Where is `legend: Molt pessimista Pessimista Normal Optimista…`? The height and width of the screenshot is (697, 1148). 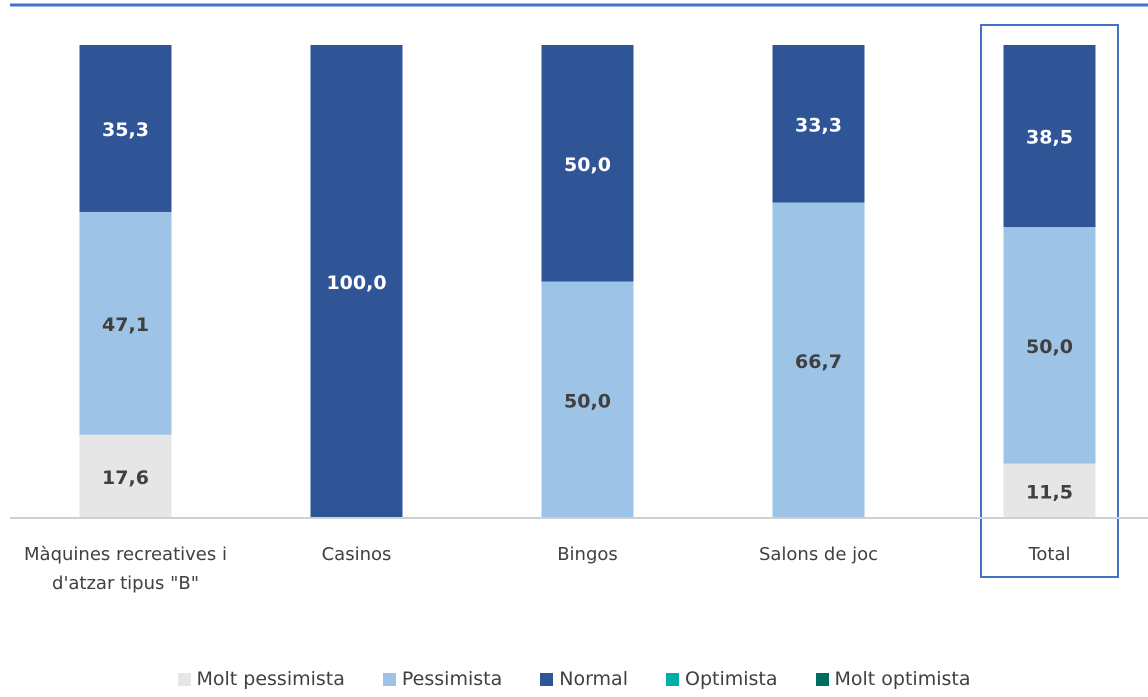 legend: Molt pessimista Pessimista Normal Optimista… is located at coordinates (574, 679).